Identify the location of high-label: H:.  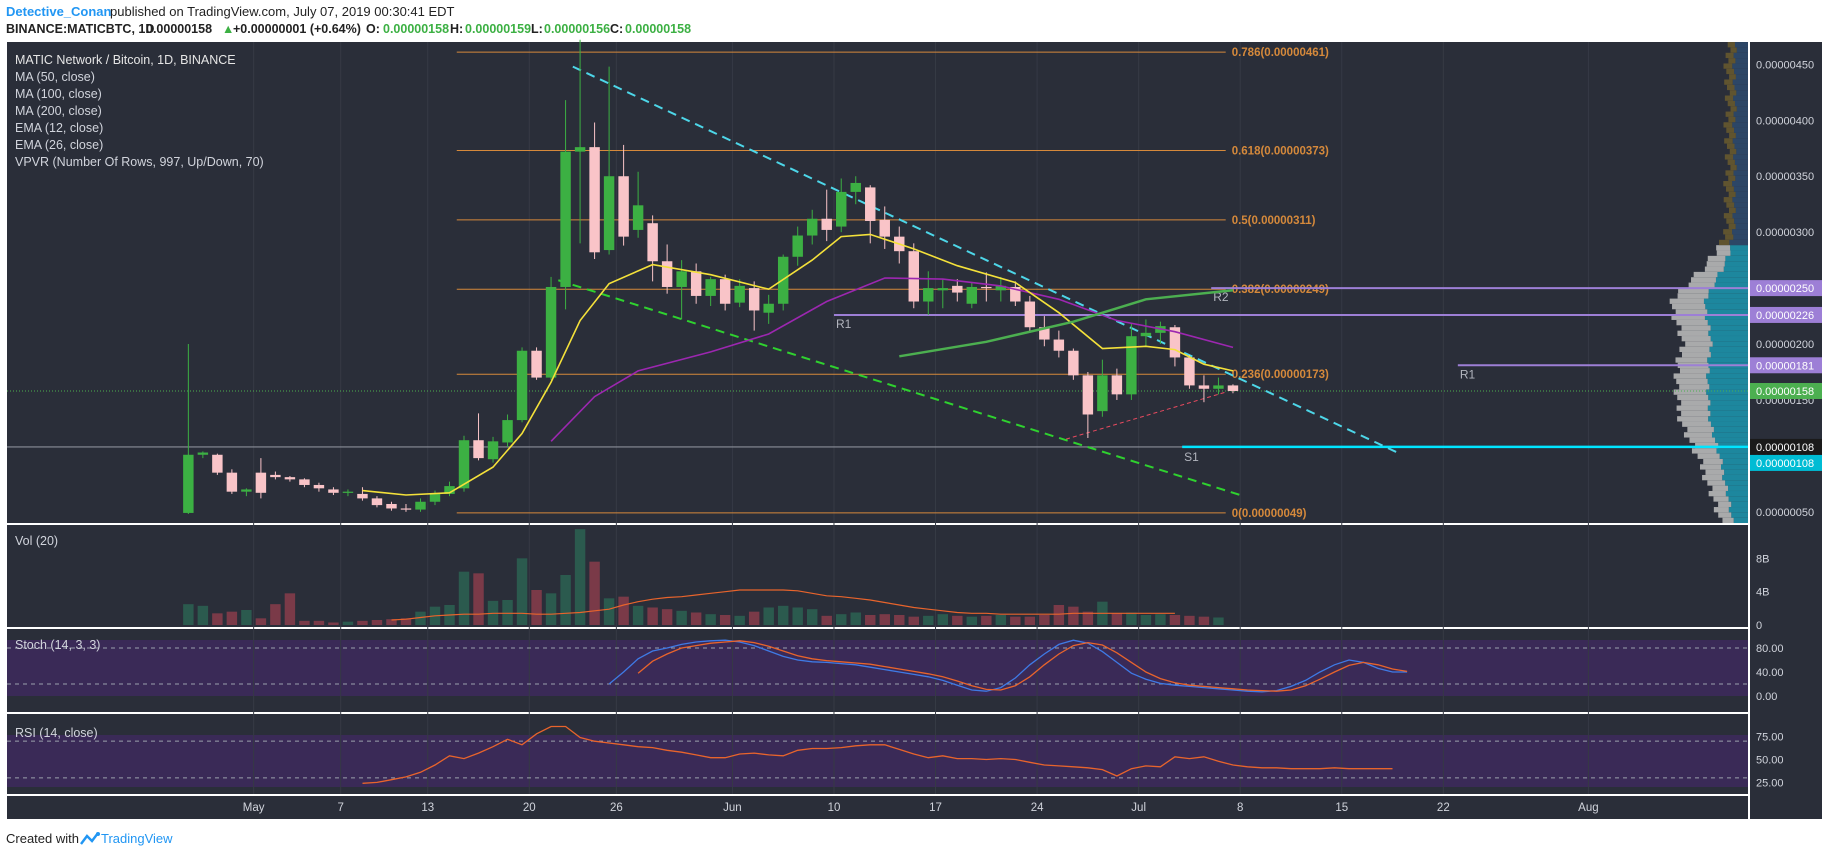
(456, 29).